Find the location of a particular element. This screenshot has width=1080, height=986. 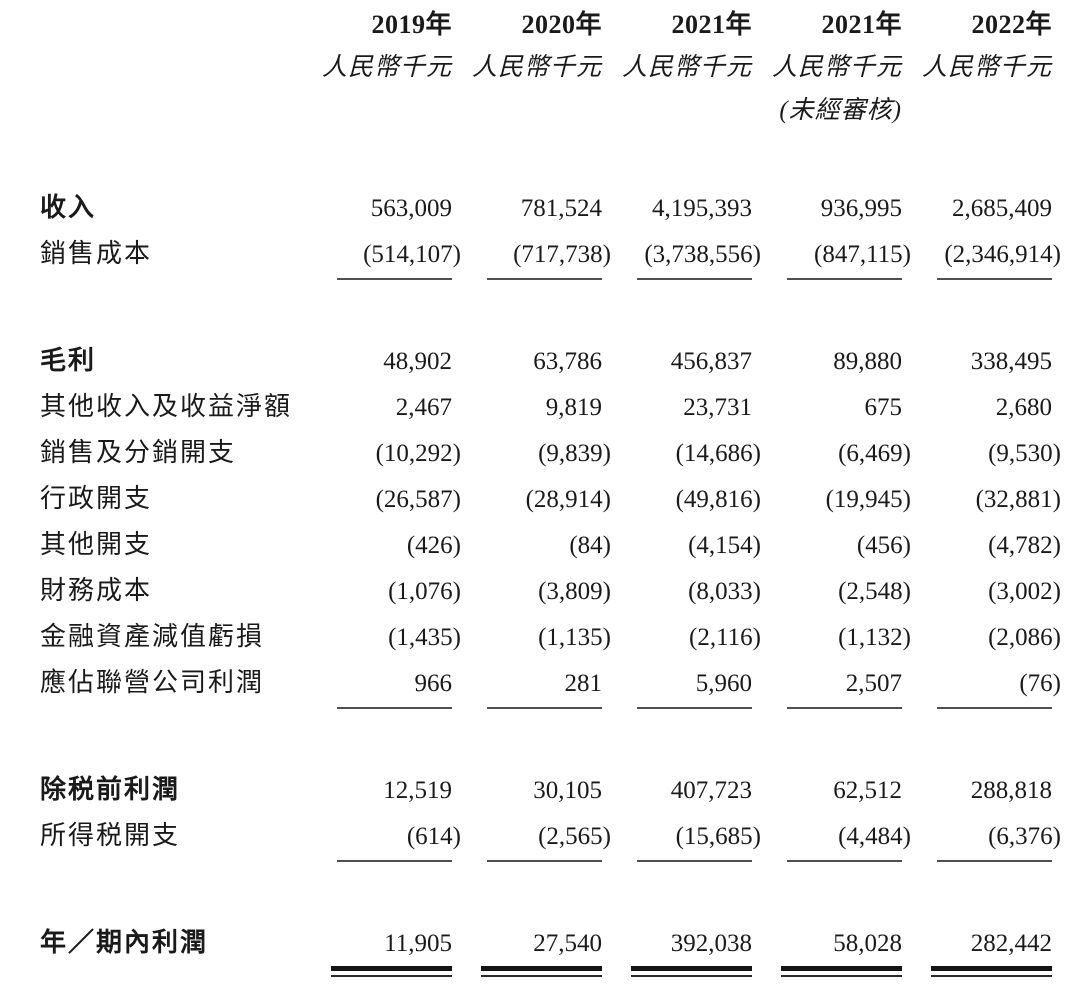

cell-value: 2,467 is located at coordinates (423, 407).